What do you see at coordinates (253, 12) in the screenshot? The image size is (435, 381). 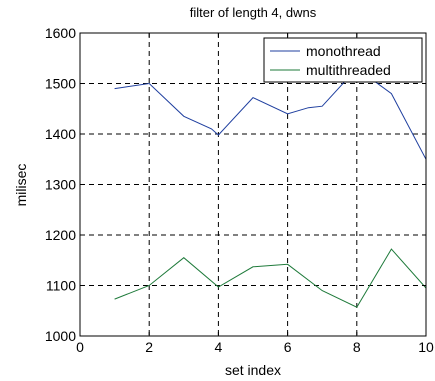 I see `chart-title: filter of length 4, dwns` at bounding box center [253, 12].